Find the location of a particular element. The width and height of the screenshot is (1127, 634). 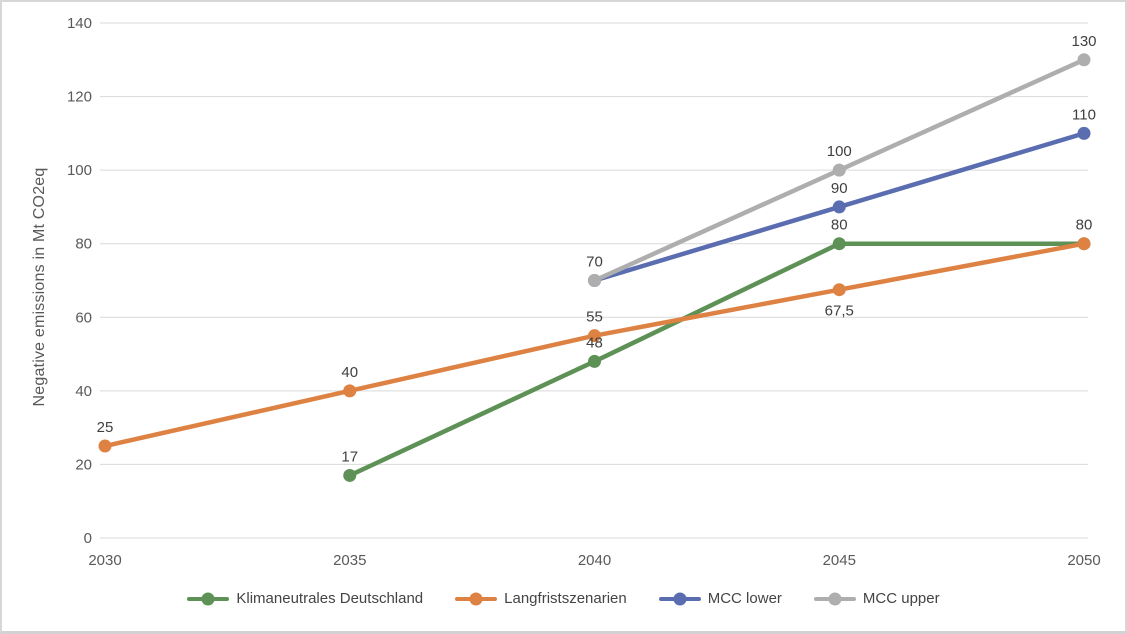

y-tick-label: 80 is located at coordinates (83, 244).